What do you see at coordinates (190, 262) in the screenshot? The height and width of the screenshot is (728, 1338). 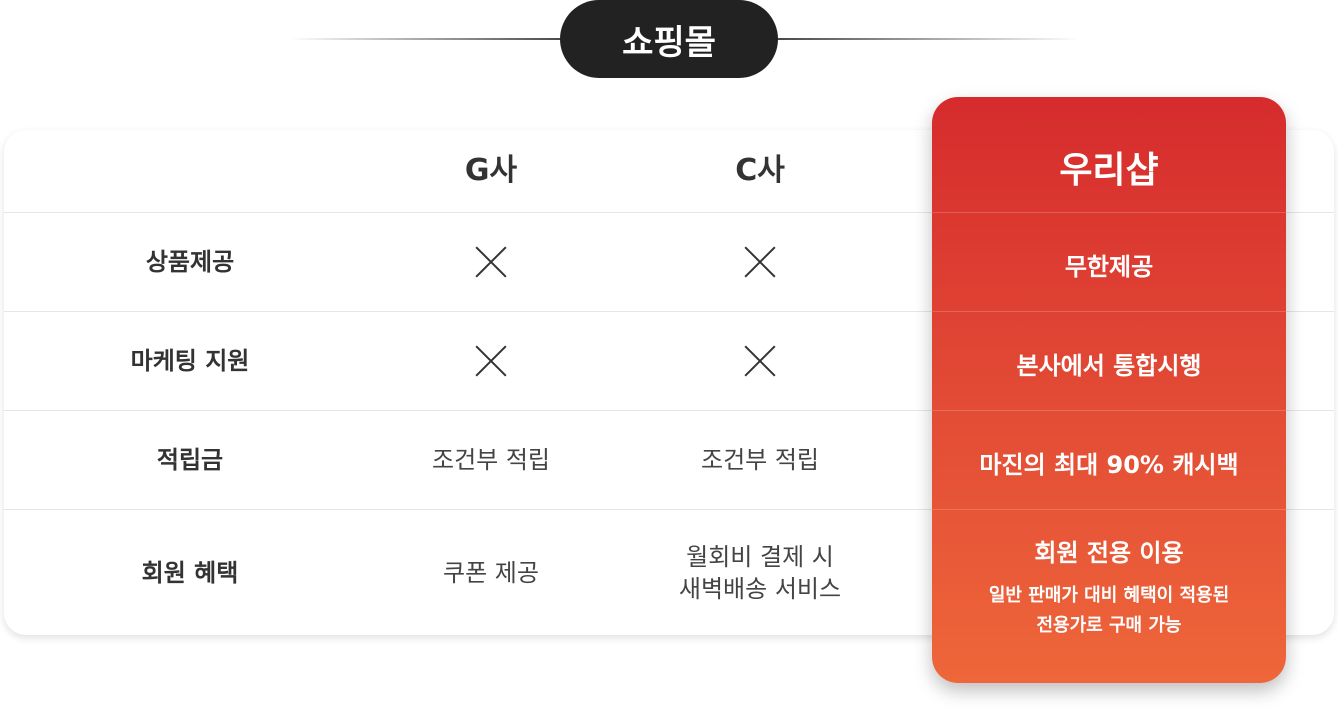 I see `row-label: 상품제공` at bounding box center [190, 262].